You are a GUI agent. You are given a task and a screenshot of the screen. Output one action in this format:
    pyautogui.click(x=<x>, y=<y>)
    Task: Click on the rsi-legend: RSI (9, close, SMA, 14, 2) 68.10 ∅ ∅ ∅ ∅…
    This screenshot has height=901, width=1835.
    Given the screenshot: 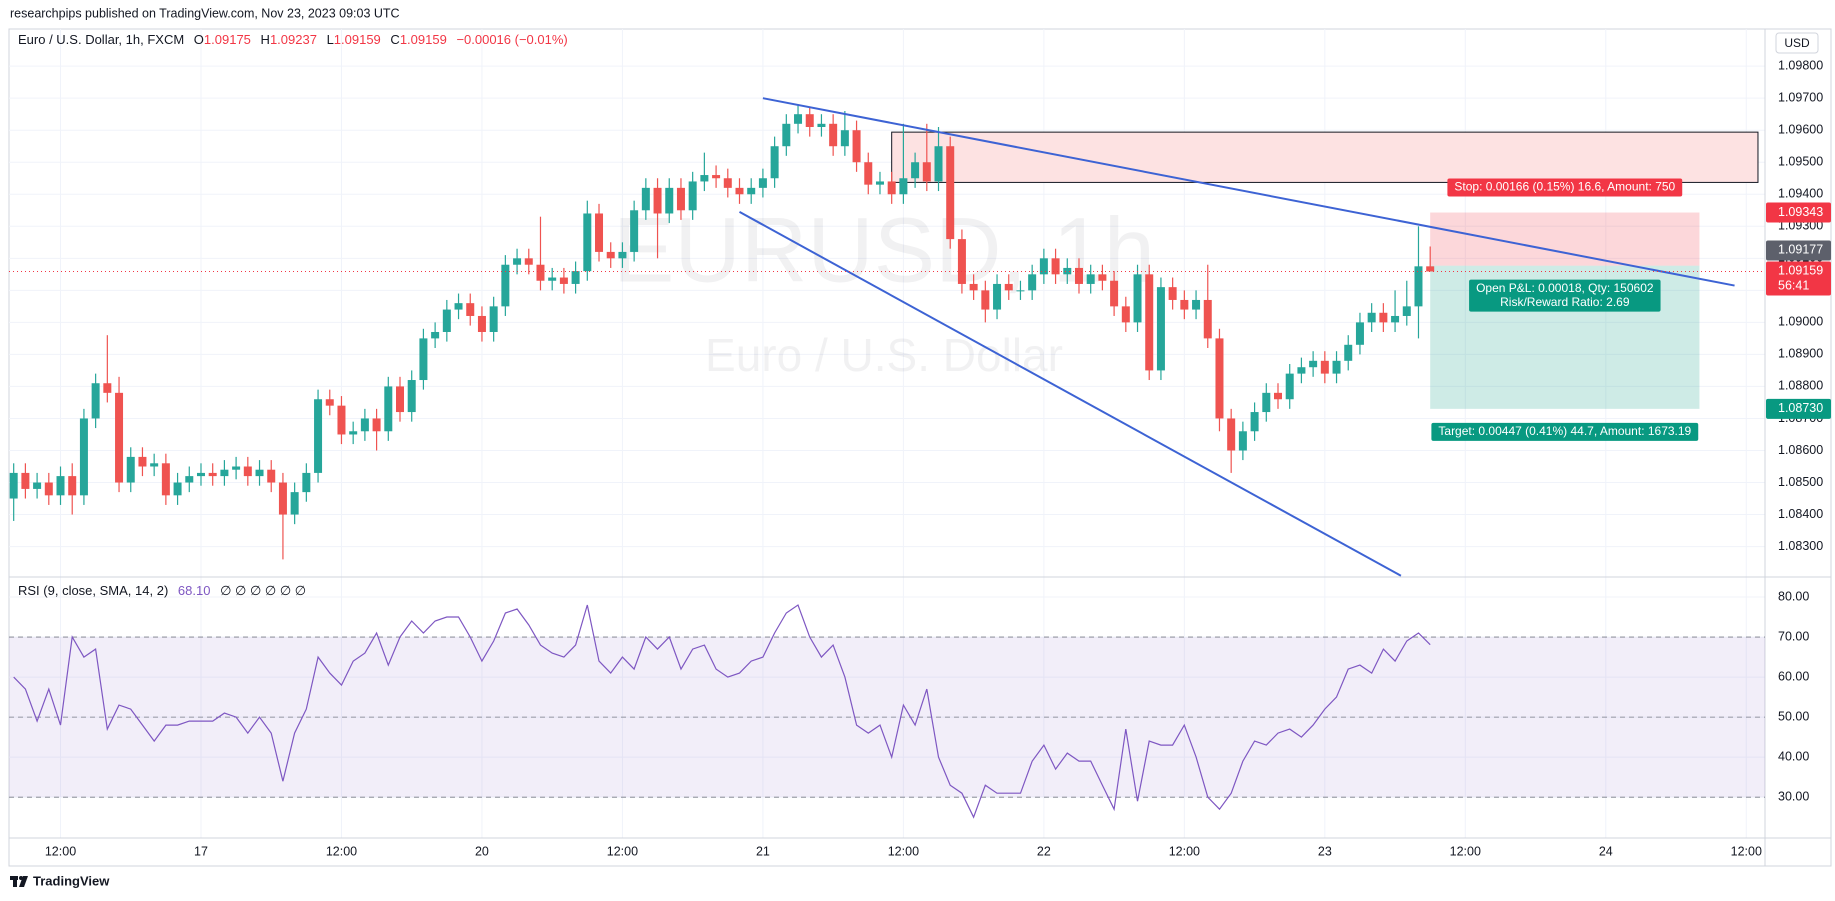 What is the action you would take?
    pyautogui.click(x=162, y=590)
    